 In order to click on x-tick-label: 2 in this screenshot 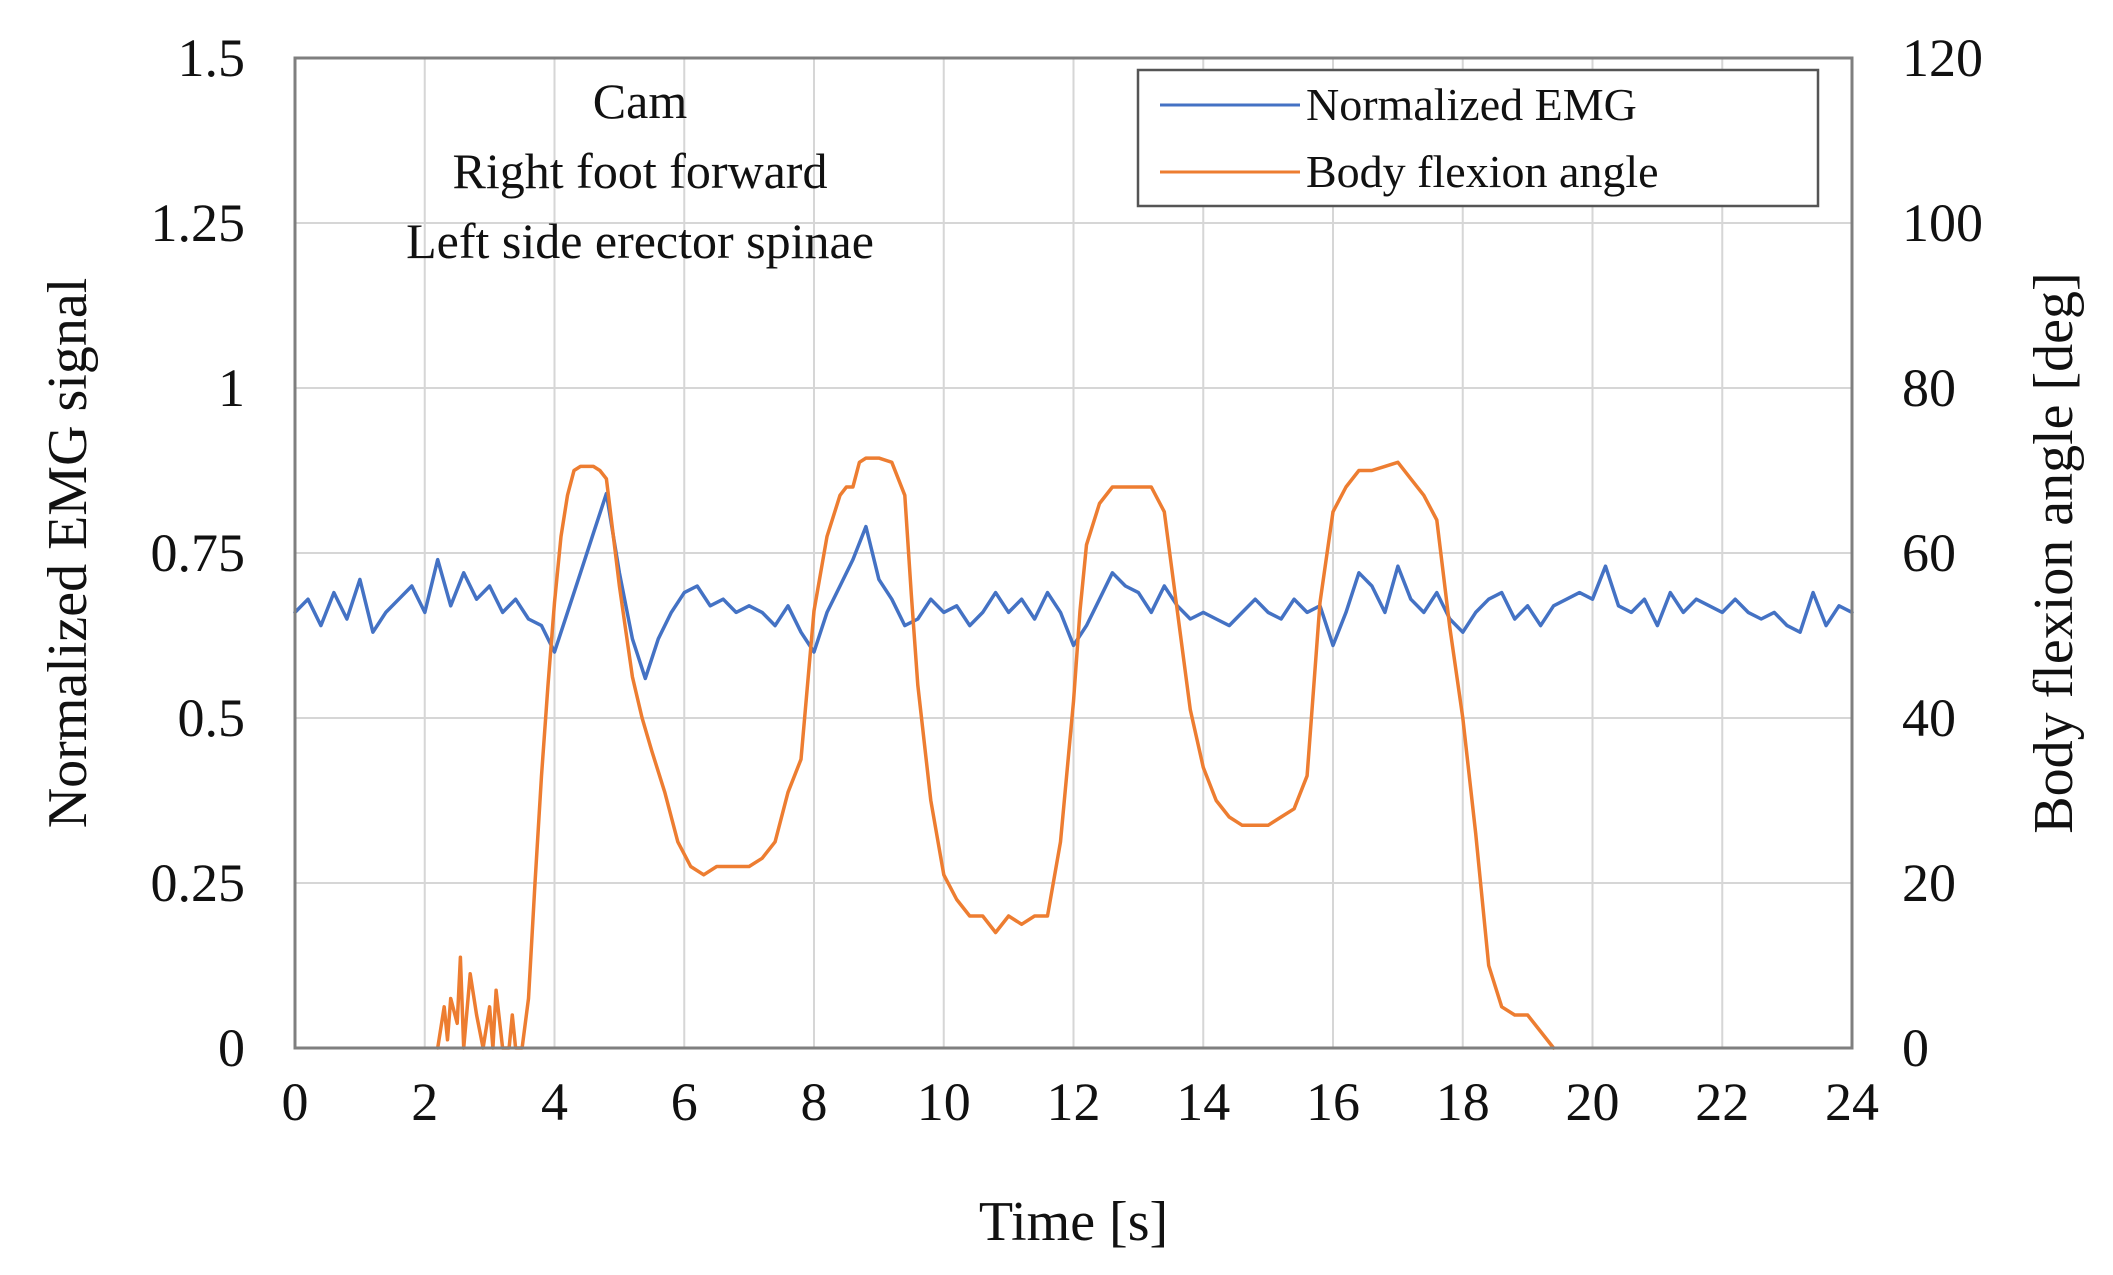, I will do `click(424, 1102)`.